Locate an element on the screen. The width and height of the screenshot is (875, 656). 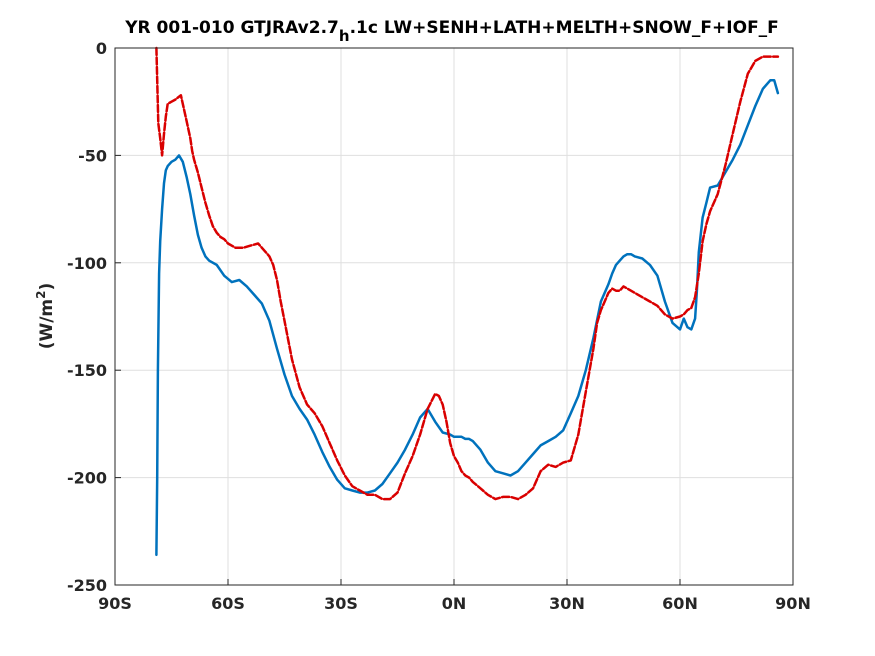
ylabel-end: ) is located at coordinates (47, 287).